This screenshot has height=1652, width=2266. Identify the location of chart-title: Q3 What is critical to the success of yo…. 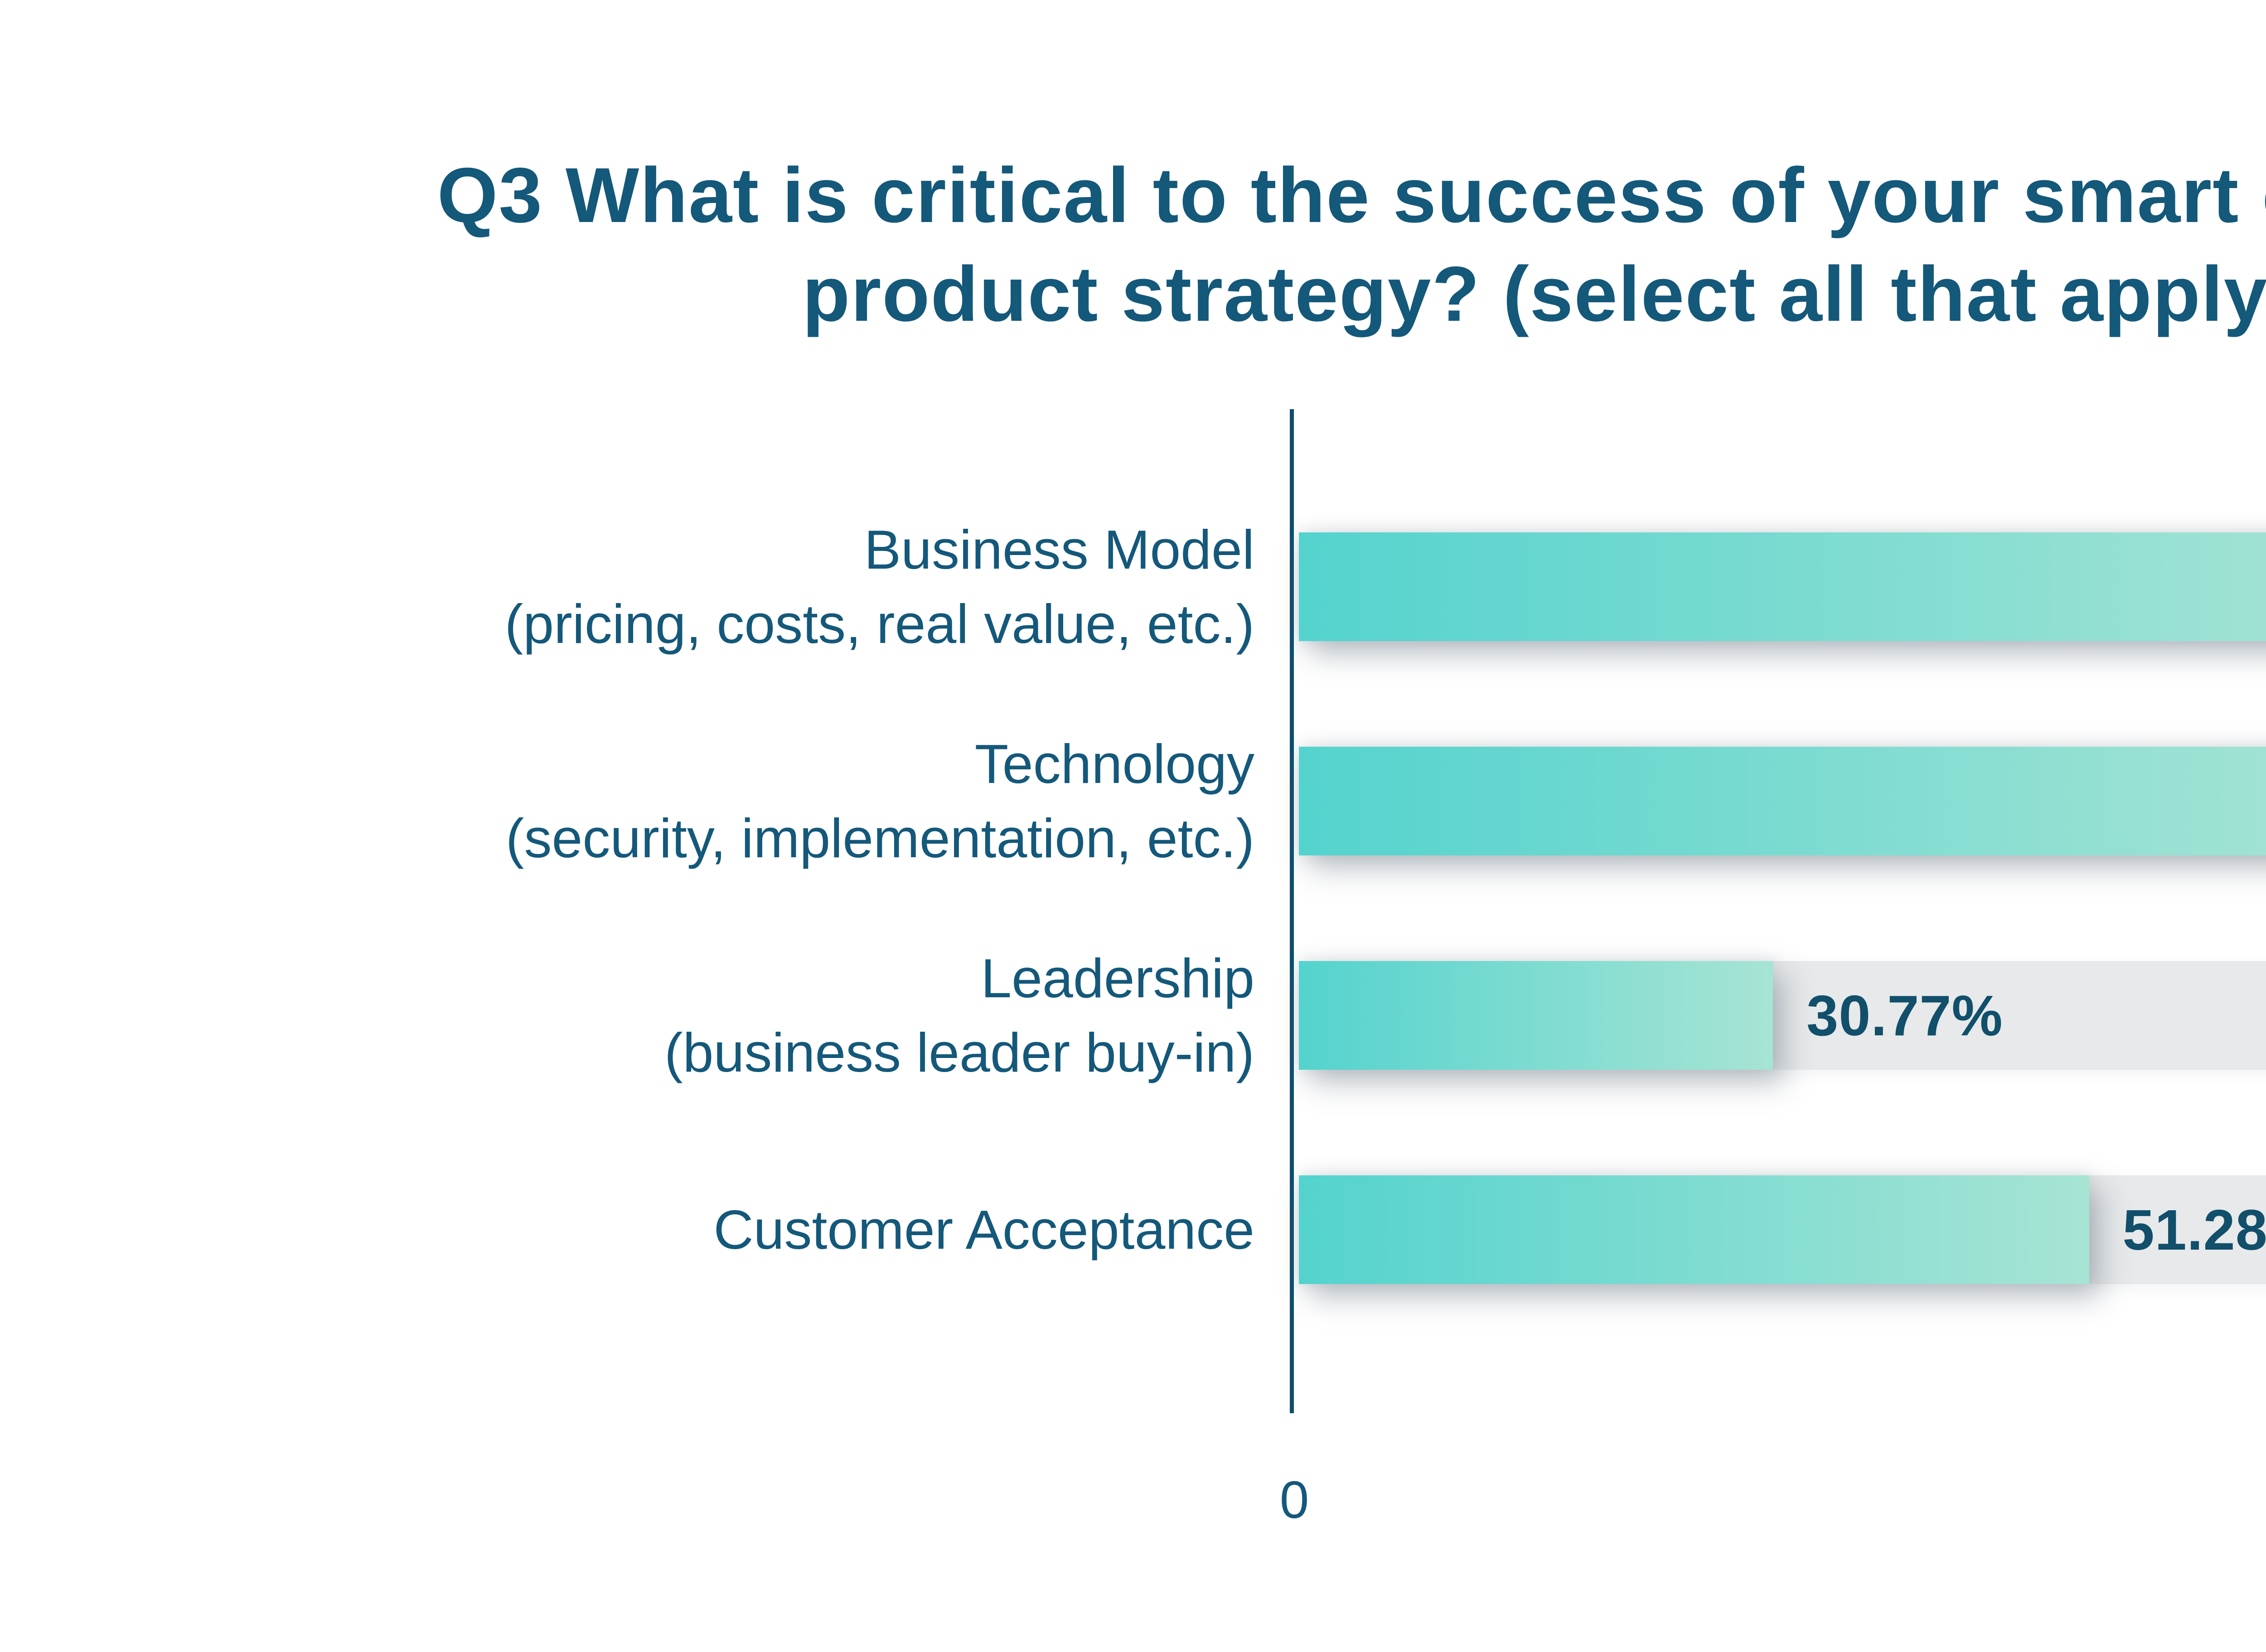
(1133, 244).